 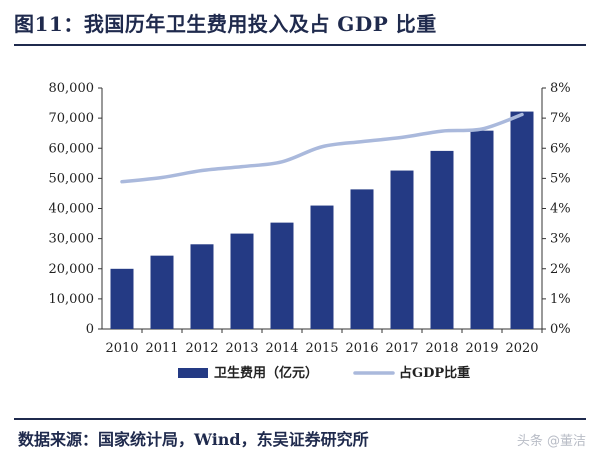 I want to click on left-axis-tick-label: 0, so click(x=90, y=329).